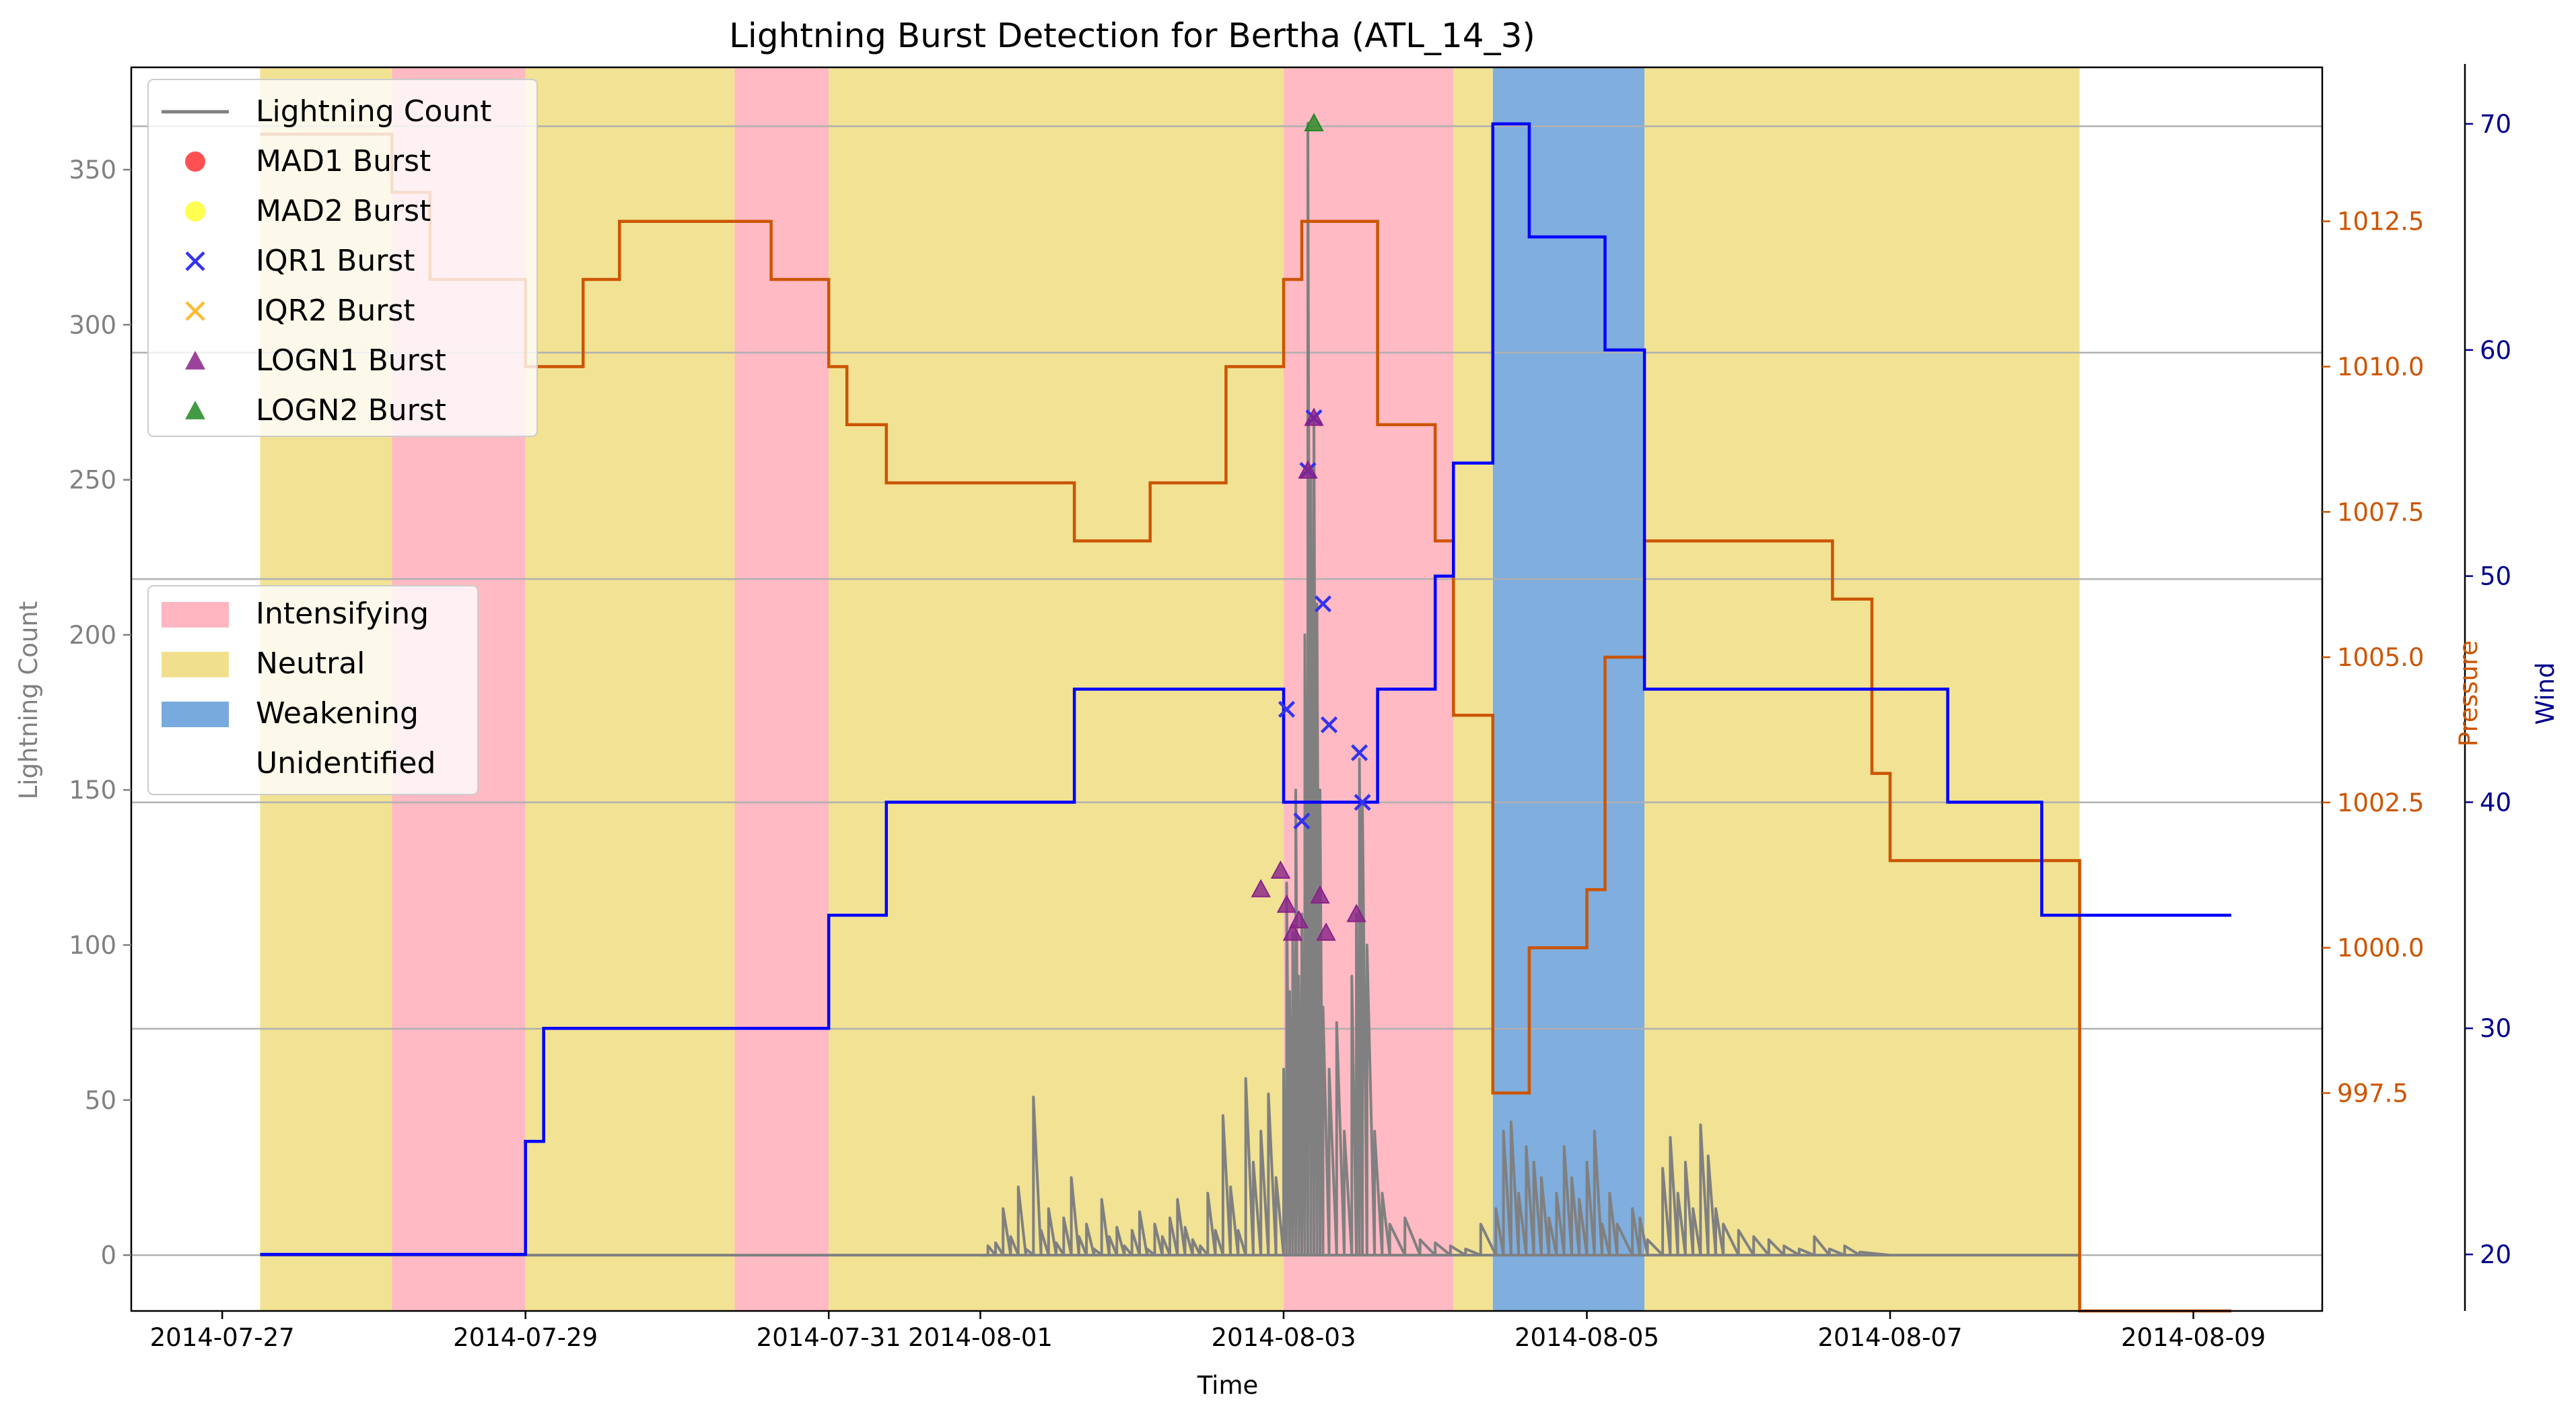 The image size is (2576, 1416). I want to click on x-axis-title: Time, so click(1228, 1385).